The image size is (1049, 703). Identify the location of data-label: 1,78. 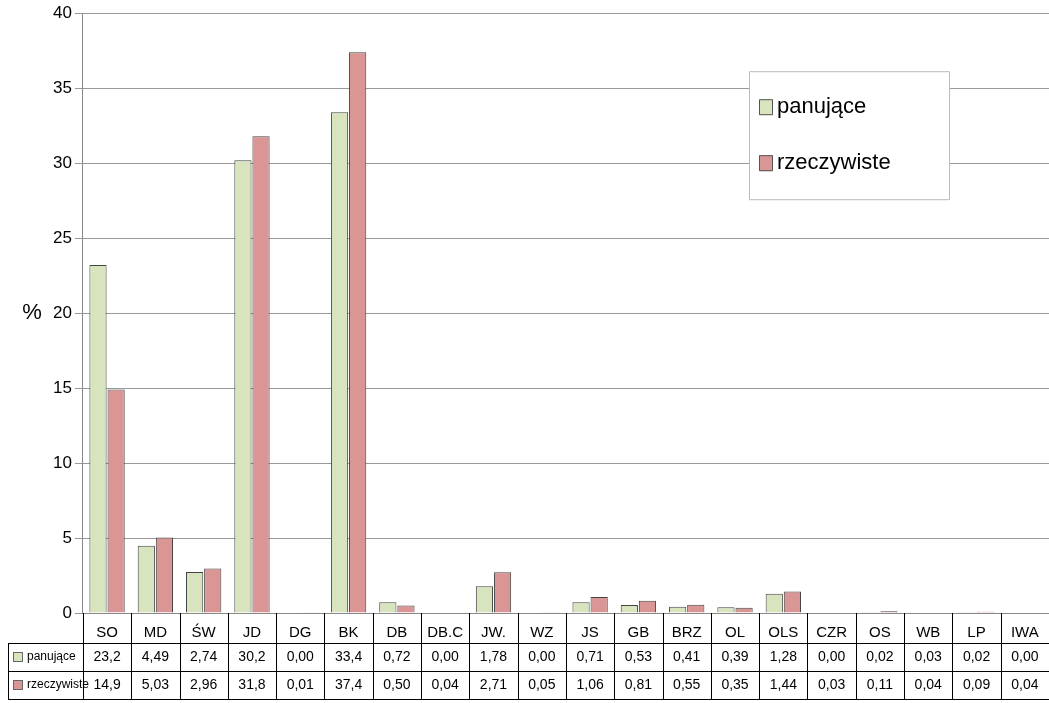
(493, 655).